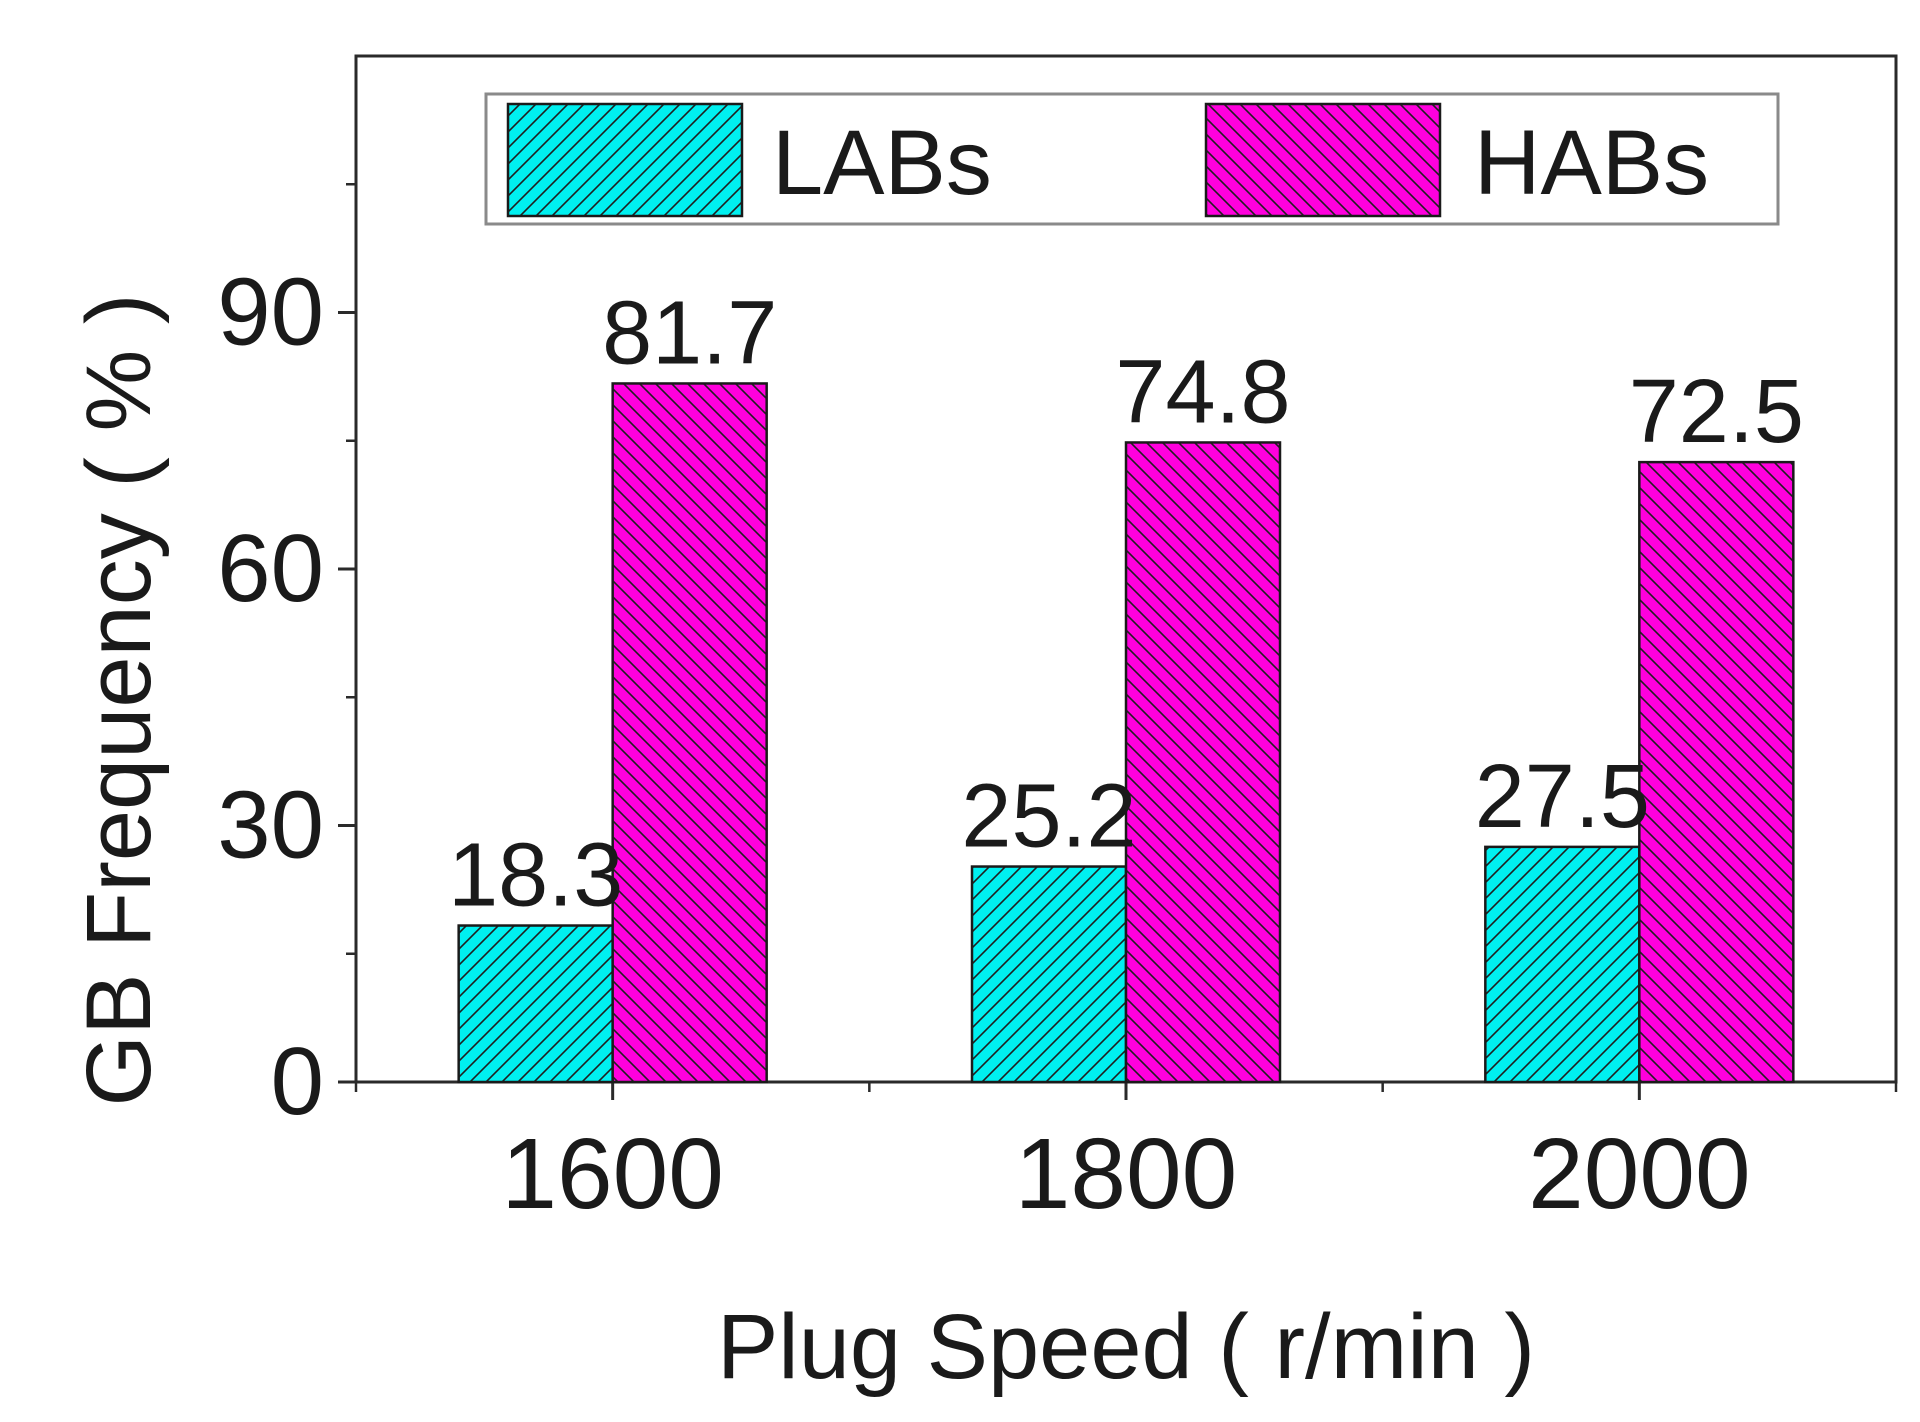 The width and height of the screenshot is (1920, 1422). I want to click on value-label-habs-1800: 74.8, so click(1202, 392).